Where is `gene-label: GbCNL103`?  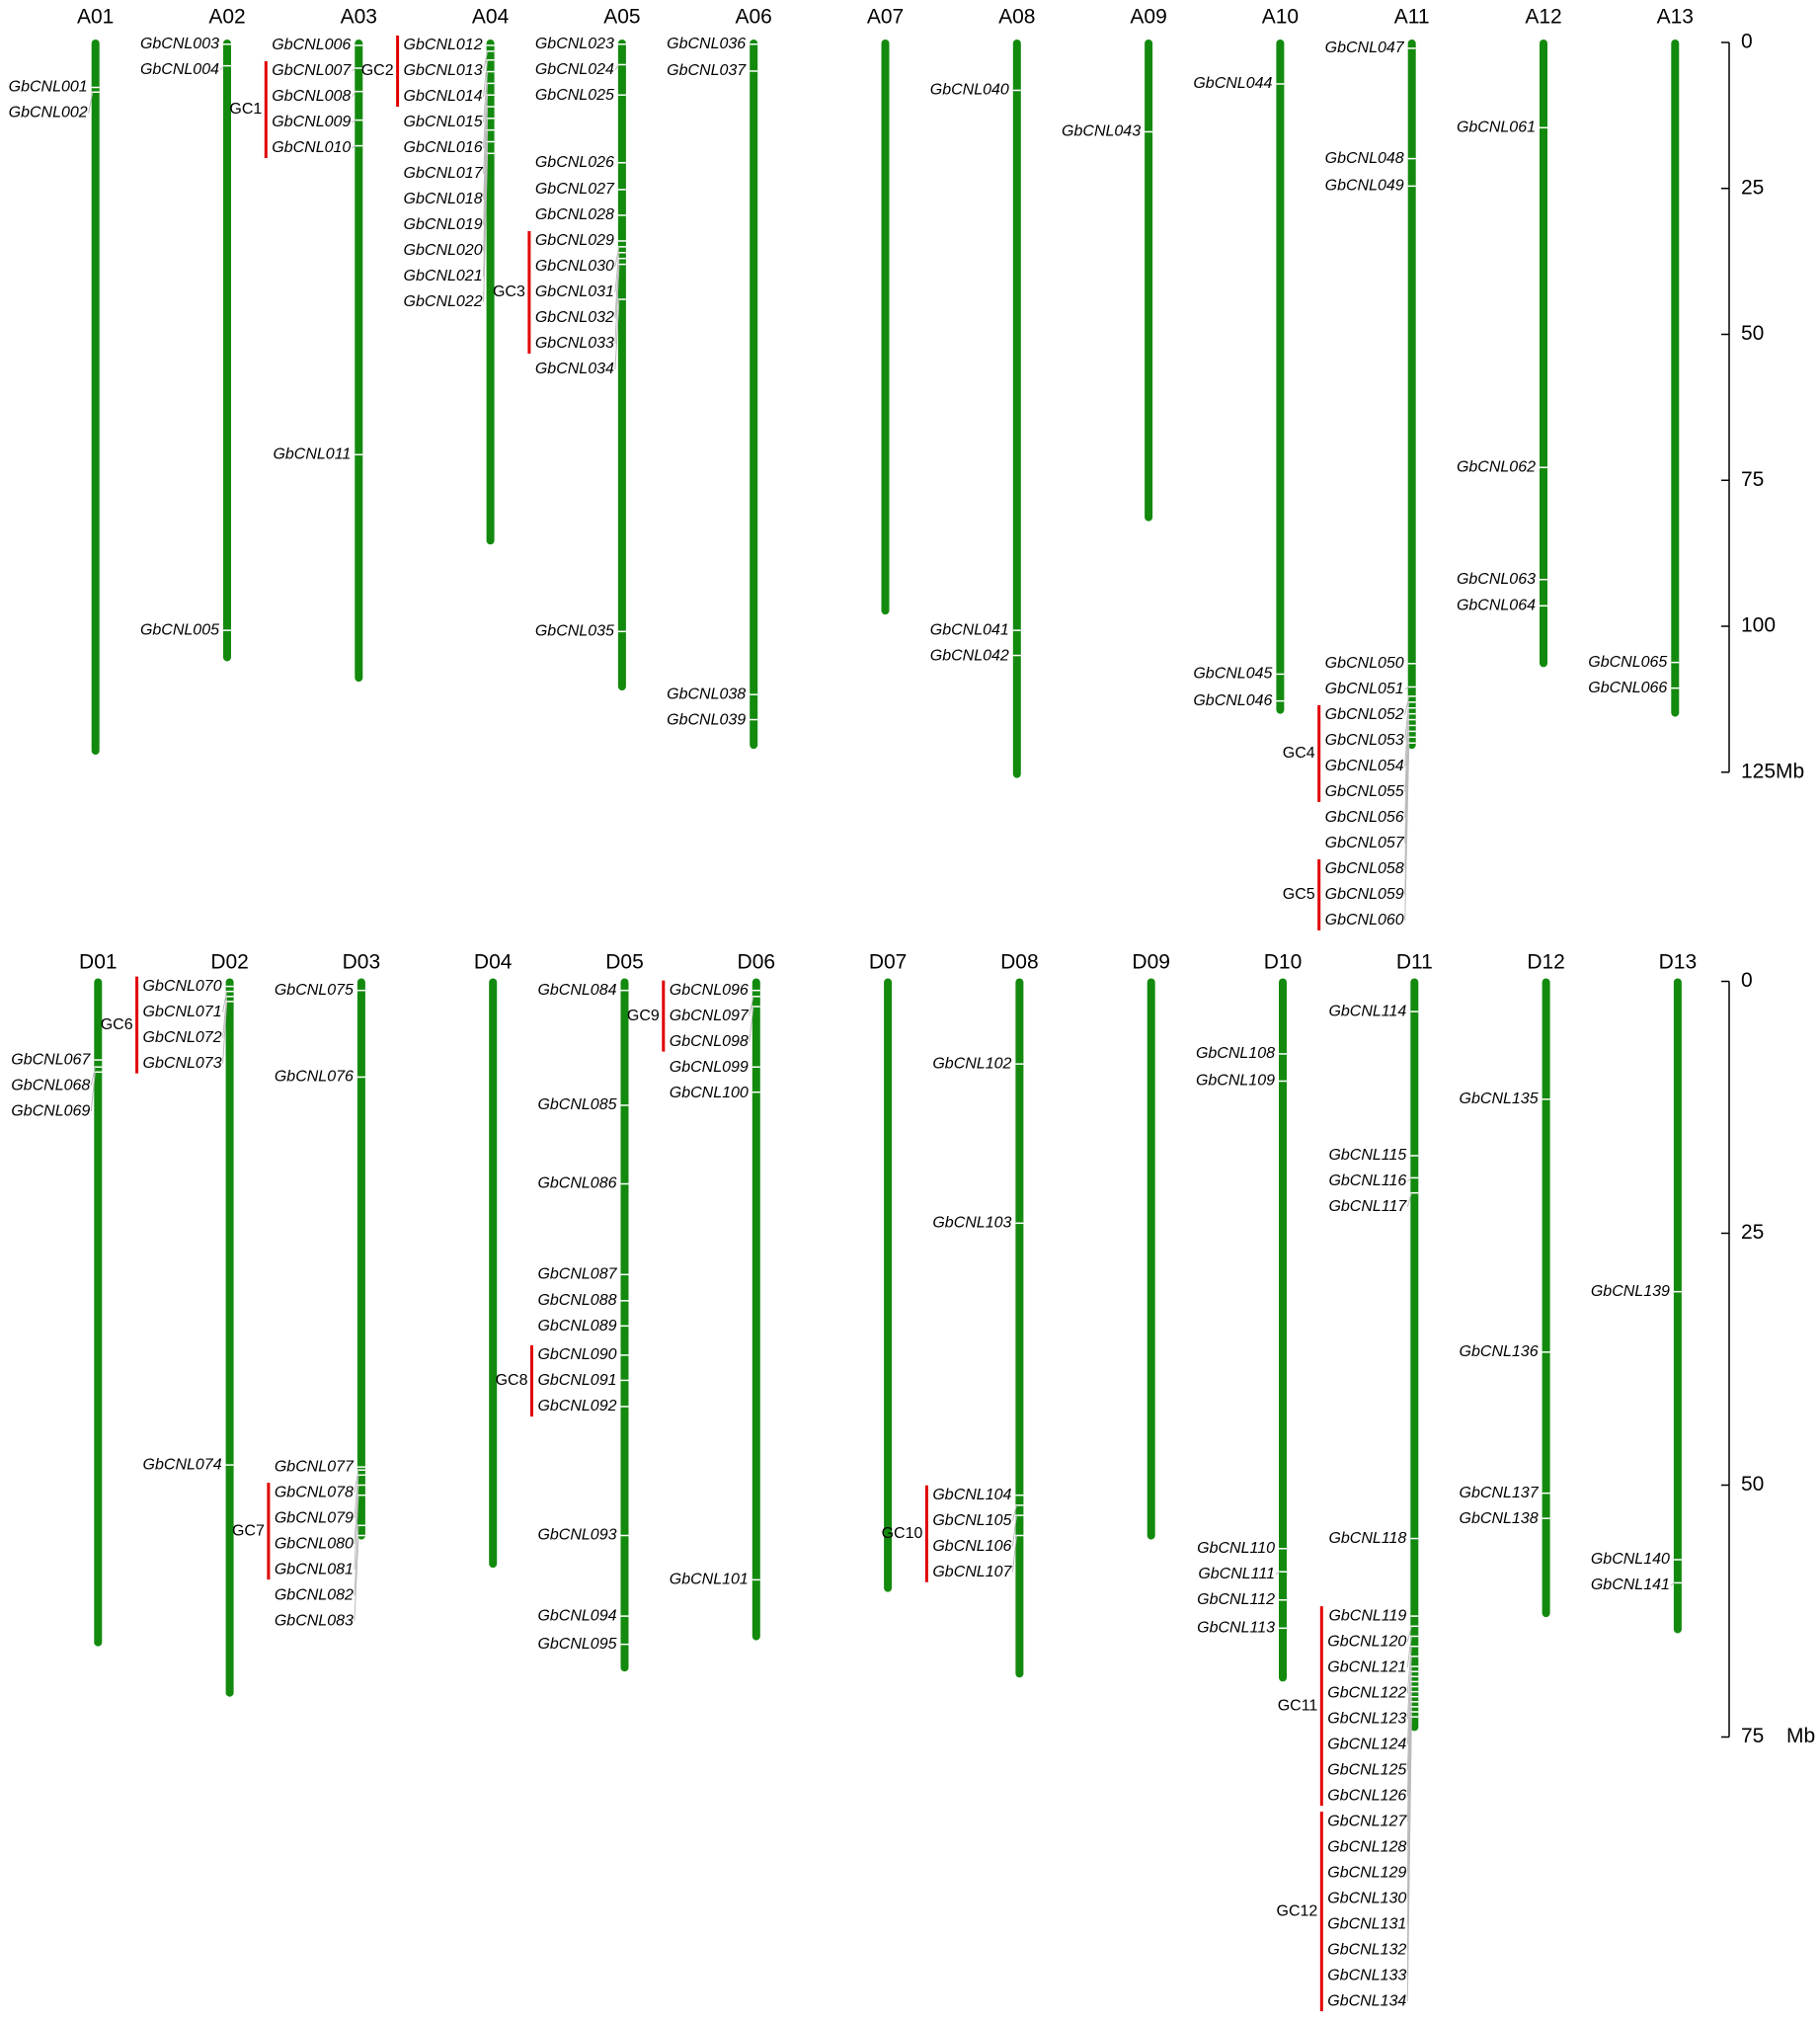 gene-label: GbCNL103 is located at coordinates (971, 1223).